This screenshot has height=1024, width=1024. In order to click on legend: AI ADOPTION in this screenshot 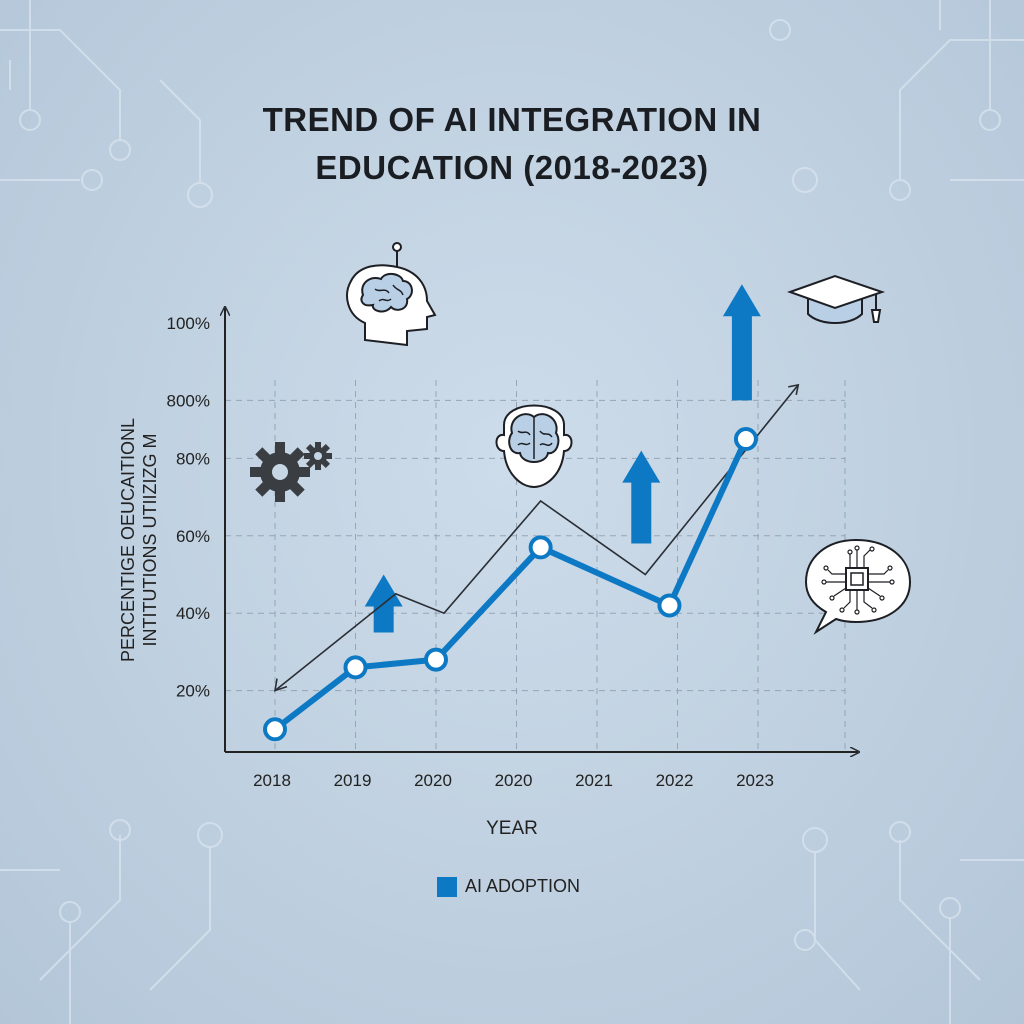, I will do `click(508, 886)`.